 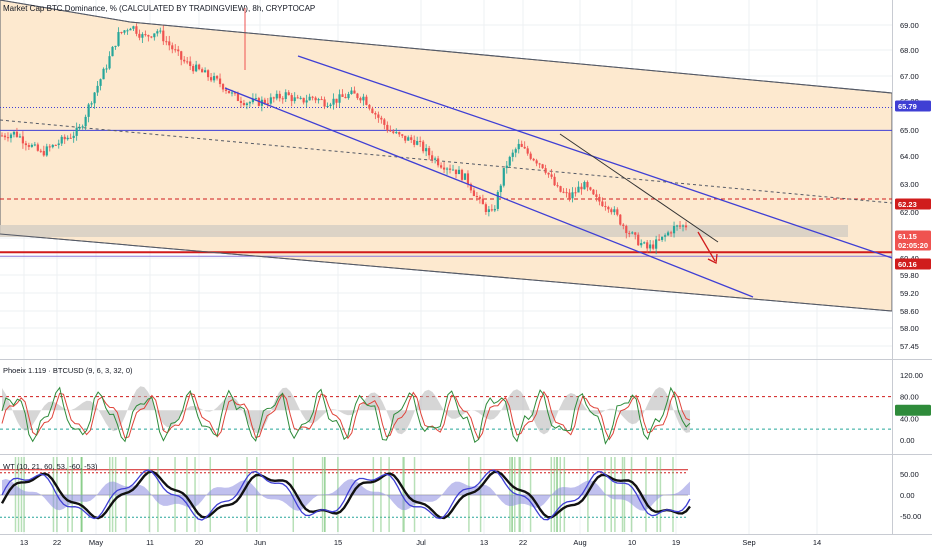 I want to click on wt-axis: 50.00 0.00 -50.00, so click(x=910, y=495).